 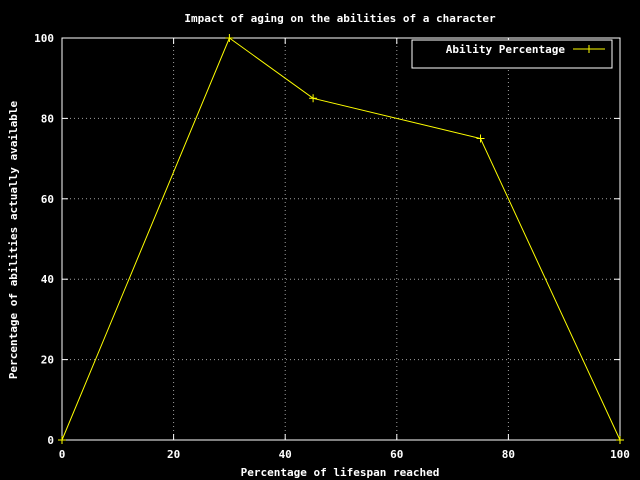 What do you see at coordinates (506, 49) in the screenshot?
I see `legend-label: Ability Percentage` at bounding box center [506, 49].